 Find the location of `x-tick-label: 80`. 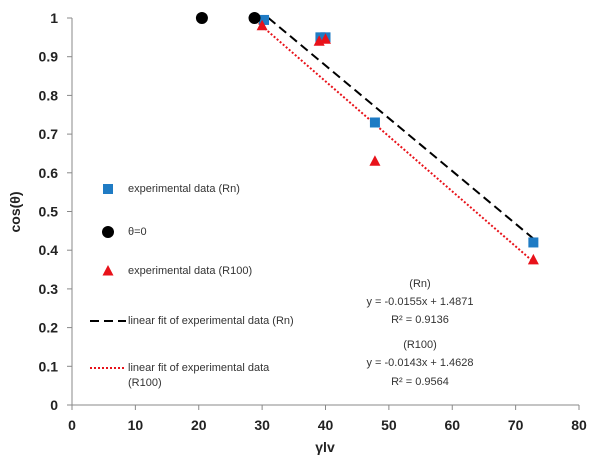

x-tick-label: 80 is located at coordinates (579, 425).